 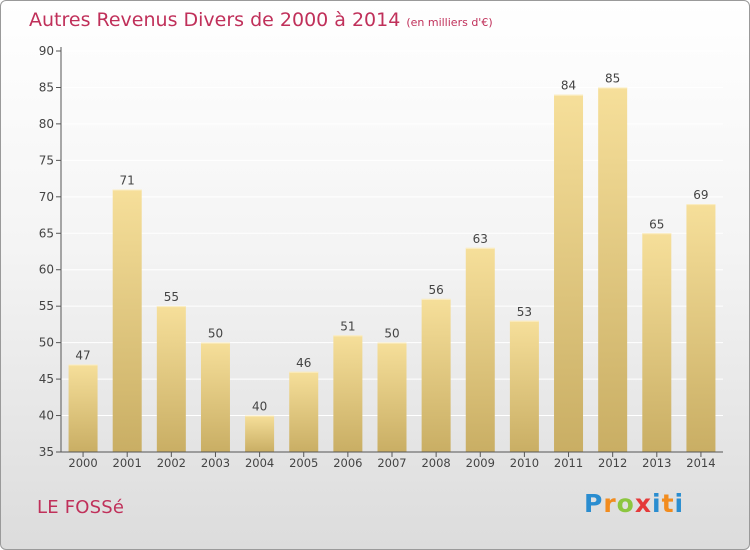 I want to click on data-label-2008: 56, so click(x=435, y=290).